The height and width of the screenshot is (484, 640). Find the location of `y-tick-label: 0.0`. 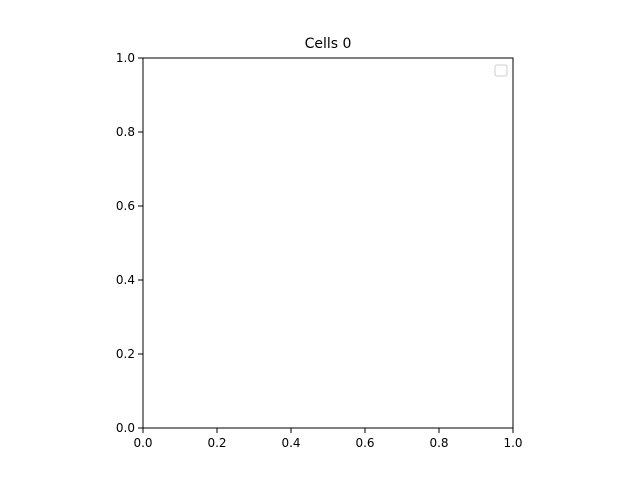

y-tick-label: 0.0 is located at coordinates (125, 428).